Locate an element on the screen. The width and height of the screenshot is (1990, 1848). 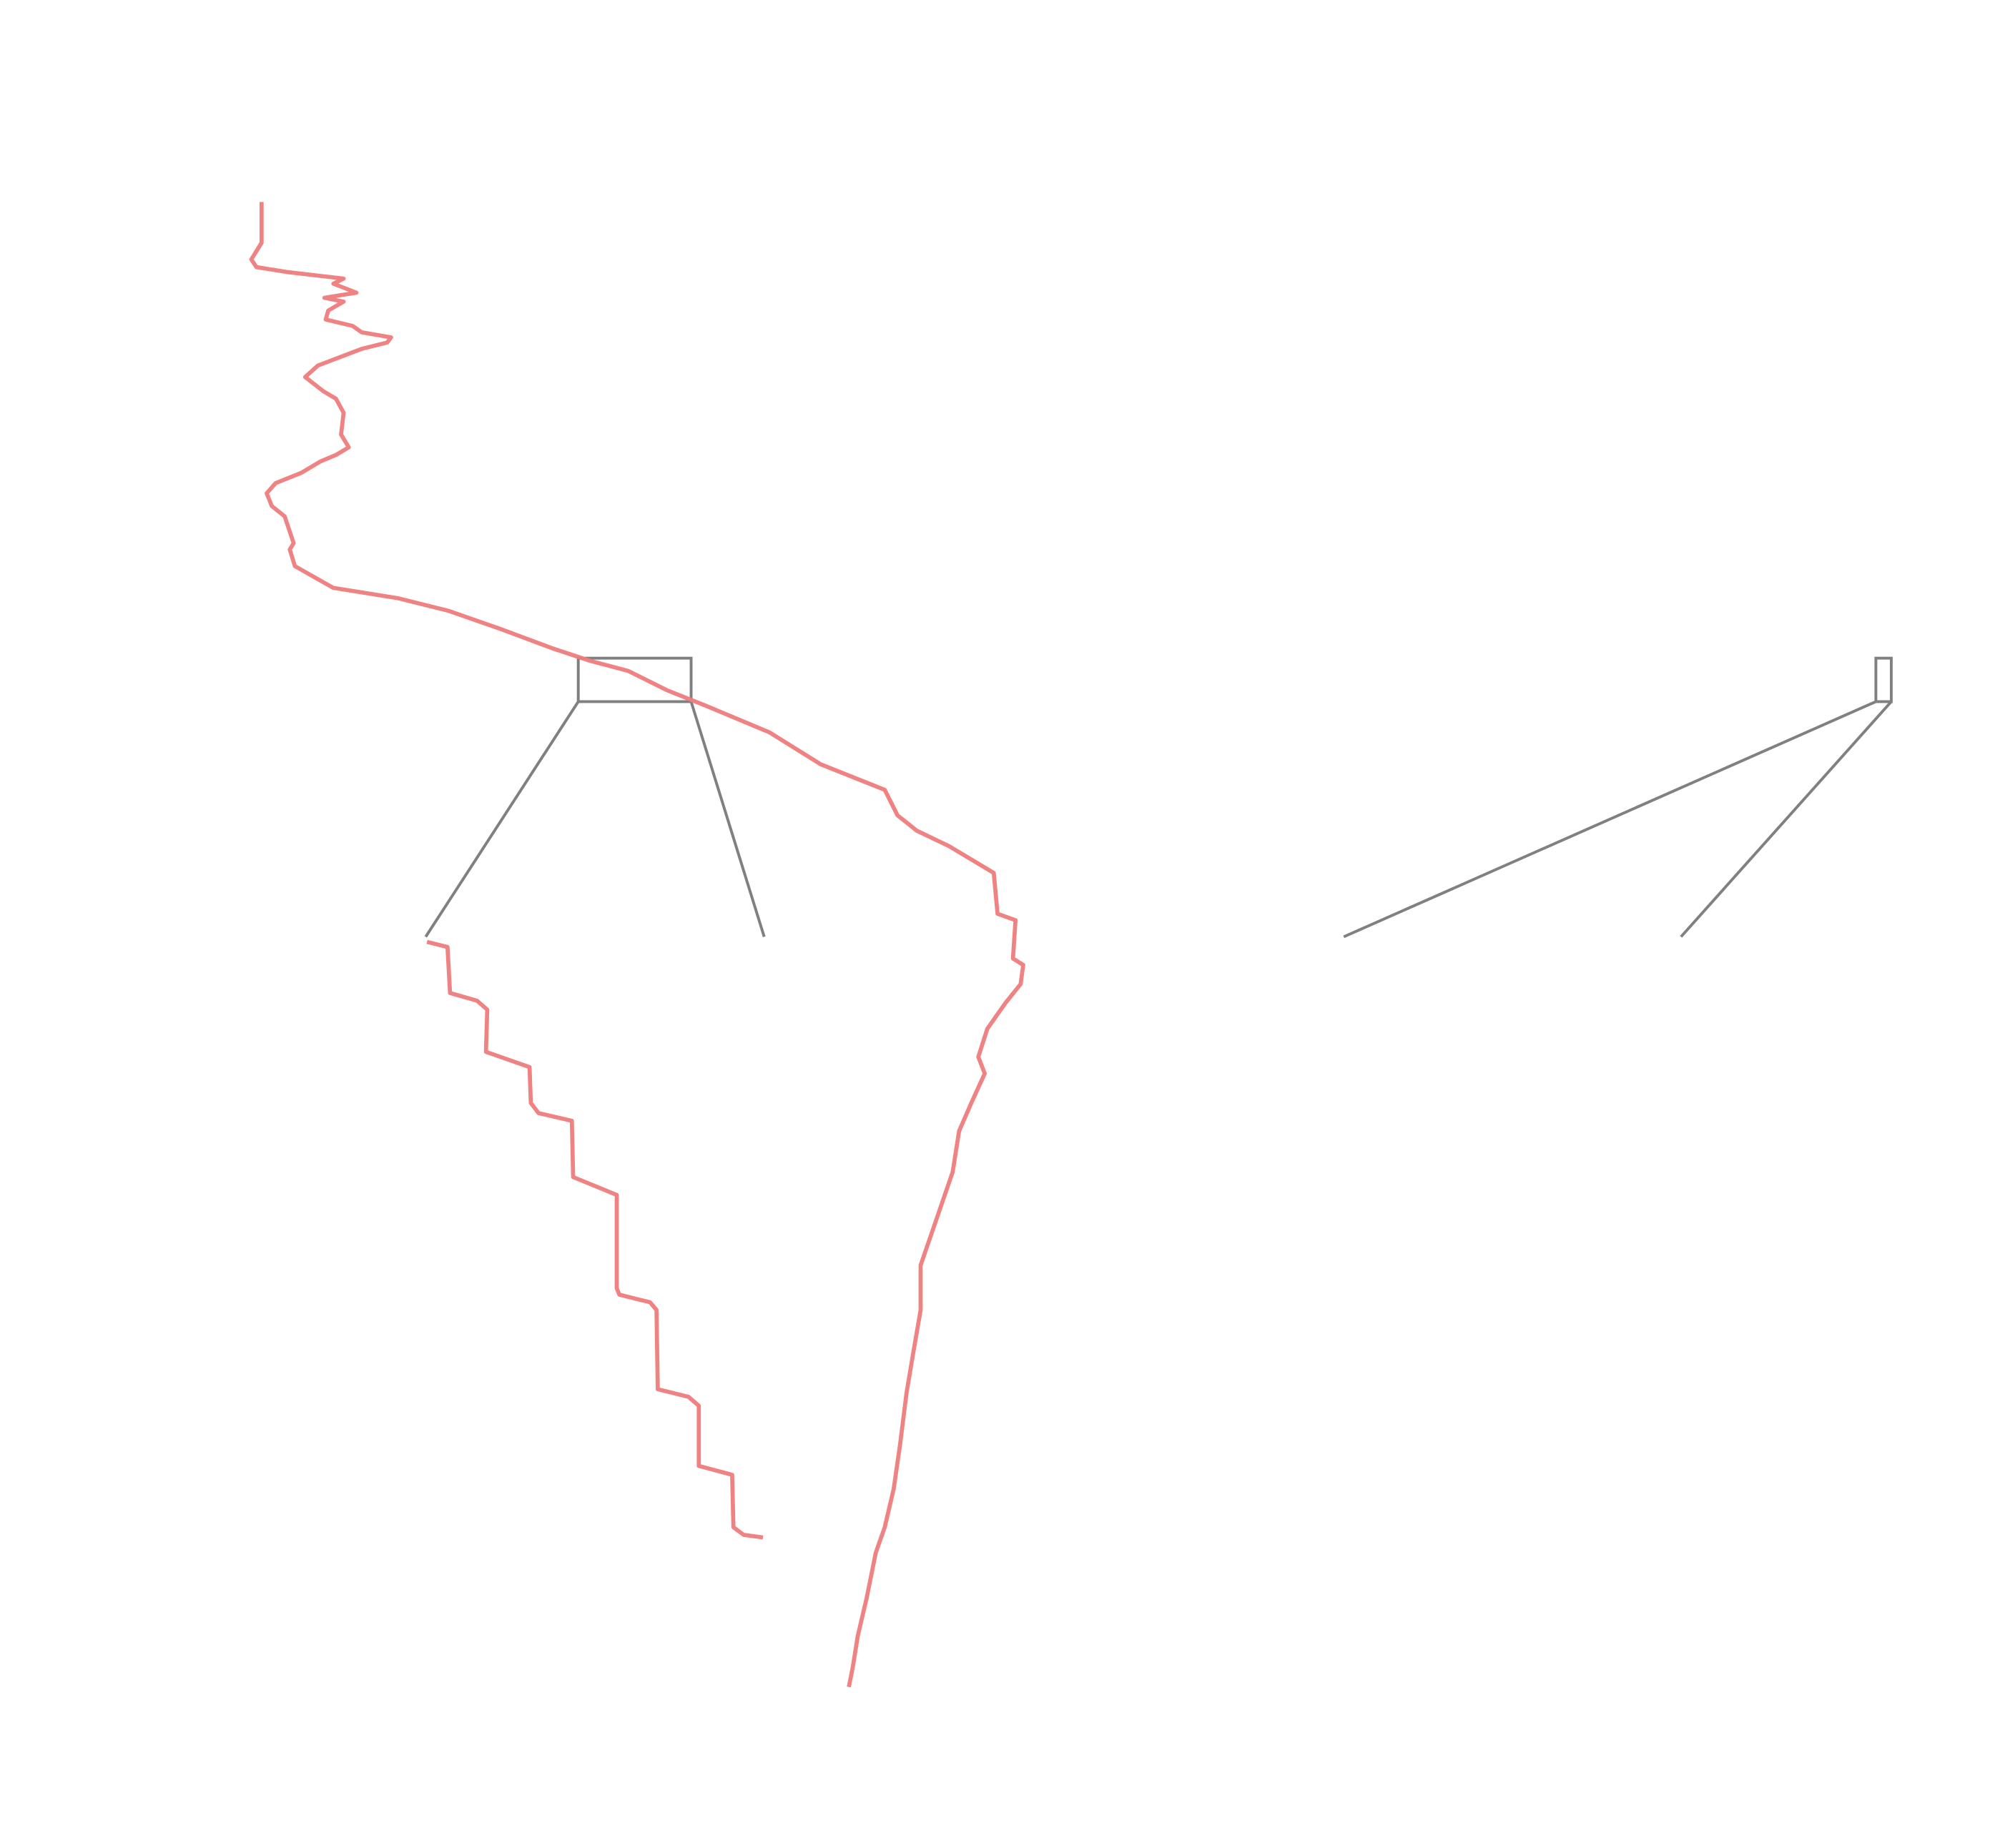
zoom-indicators is located at coordinates (1158, 797).